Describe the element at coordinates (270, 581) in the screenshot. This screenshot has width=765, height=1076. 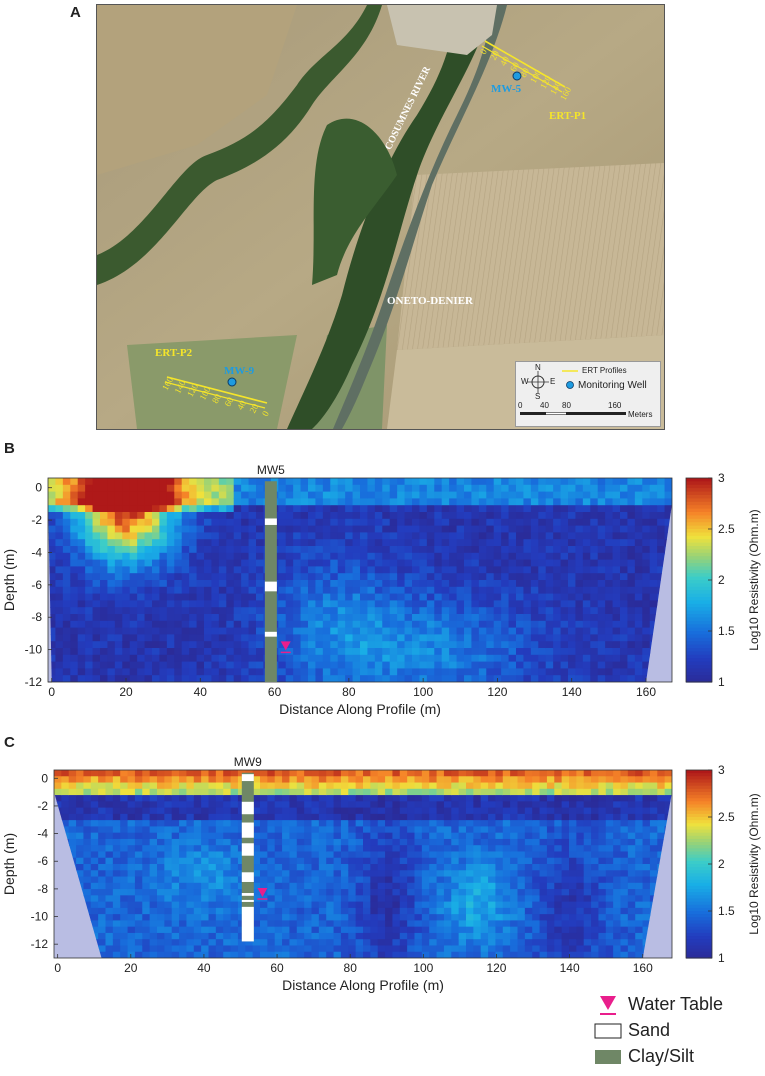
I see `well-column` at that location.